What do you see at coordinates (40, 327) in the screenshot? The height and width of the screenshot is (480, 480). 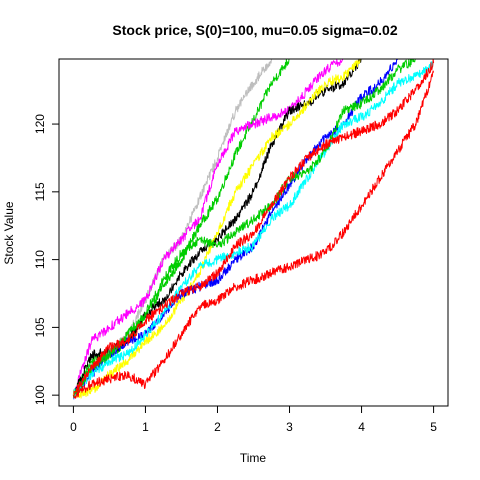 I see `y-tick-label-1: 105` at bounding box center [40, 327].